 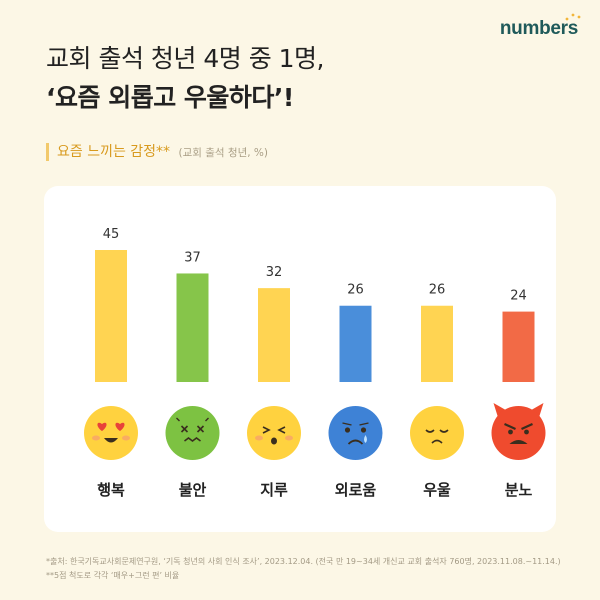 I want to click on value-label-불안: 37, so click(x=192, y=257).